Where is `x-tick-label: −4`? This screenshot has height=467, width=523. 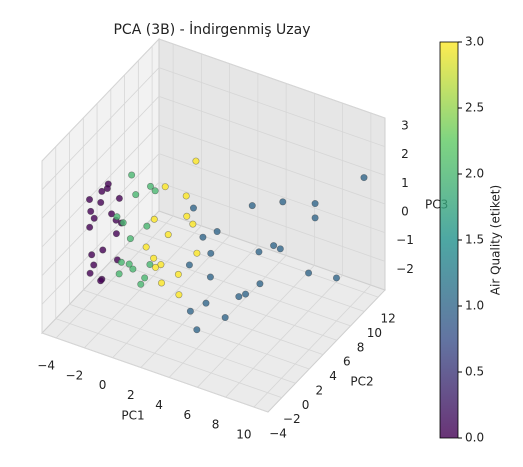 x-tick-label: −4 is located at coordinates (46, 365).